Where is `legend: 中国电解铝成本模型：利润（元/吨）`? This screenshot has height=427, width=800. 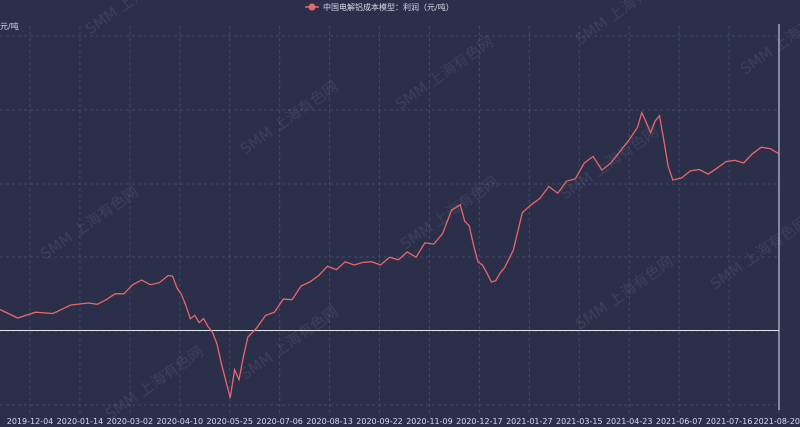 legend: 中国电解铝成本模型：利润（元/吨） is located at coordinates (379, 7).